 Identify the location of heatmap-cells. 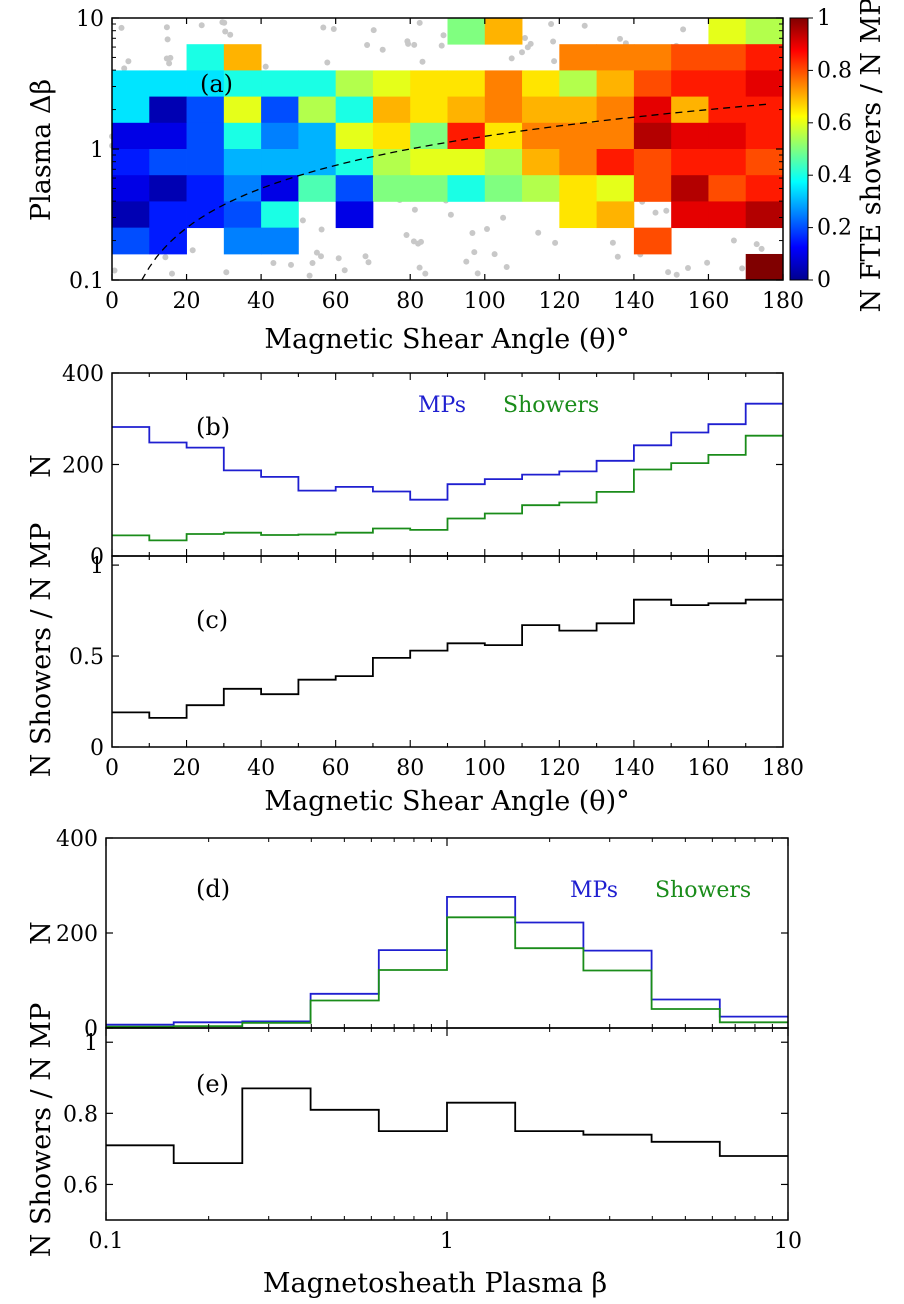
(448, 149).